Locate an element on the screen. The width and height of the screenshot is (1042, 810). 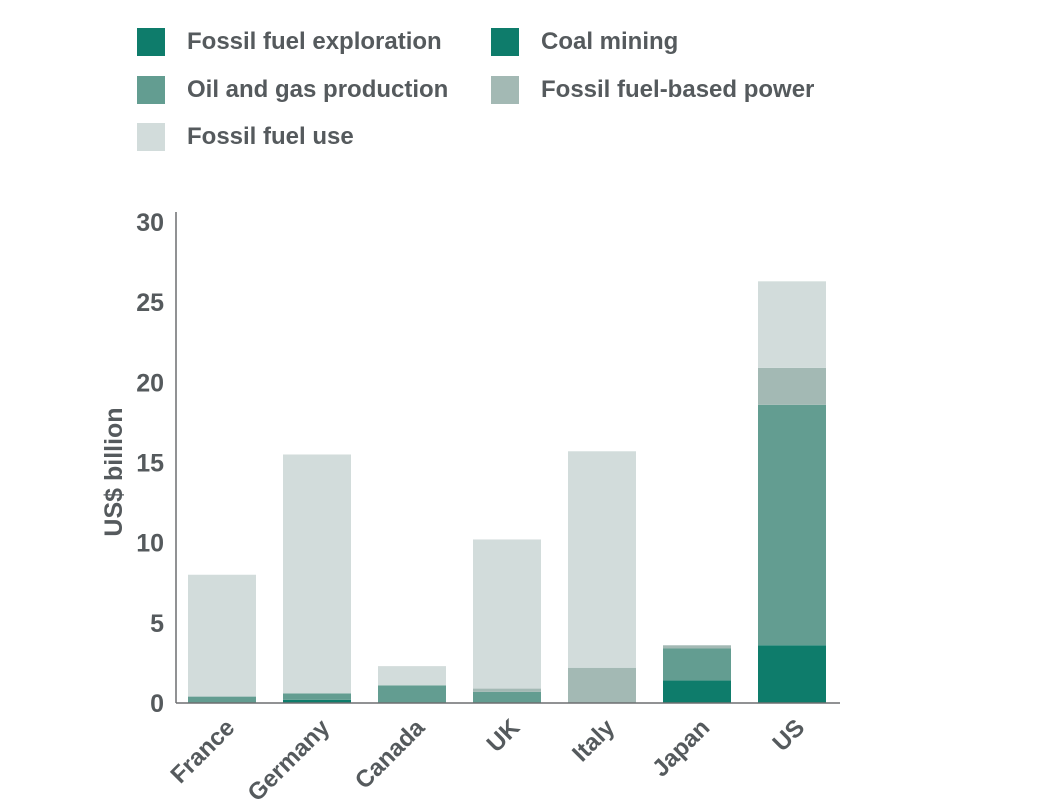
bar-segment-us-fossil-fuel-based-power is located at coordinates (792, 386).